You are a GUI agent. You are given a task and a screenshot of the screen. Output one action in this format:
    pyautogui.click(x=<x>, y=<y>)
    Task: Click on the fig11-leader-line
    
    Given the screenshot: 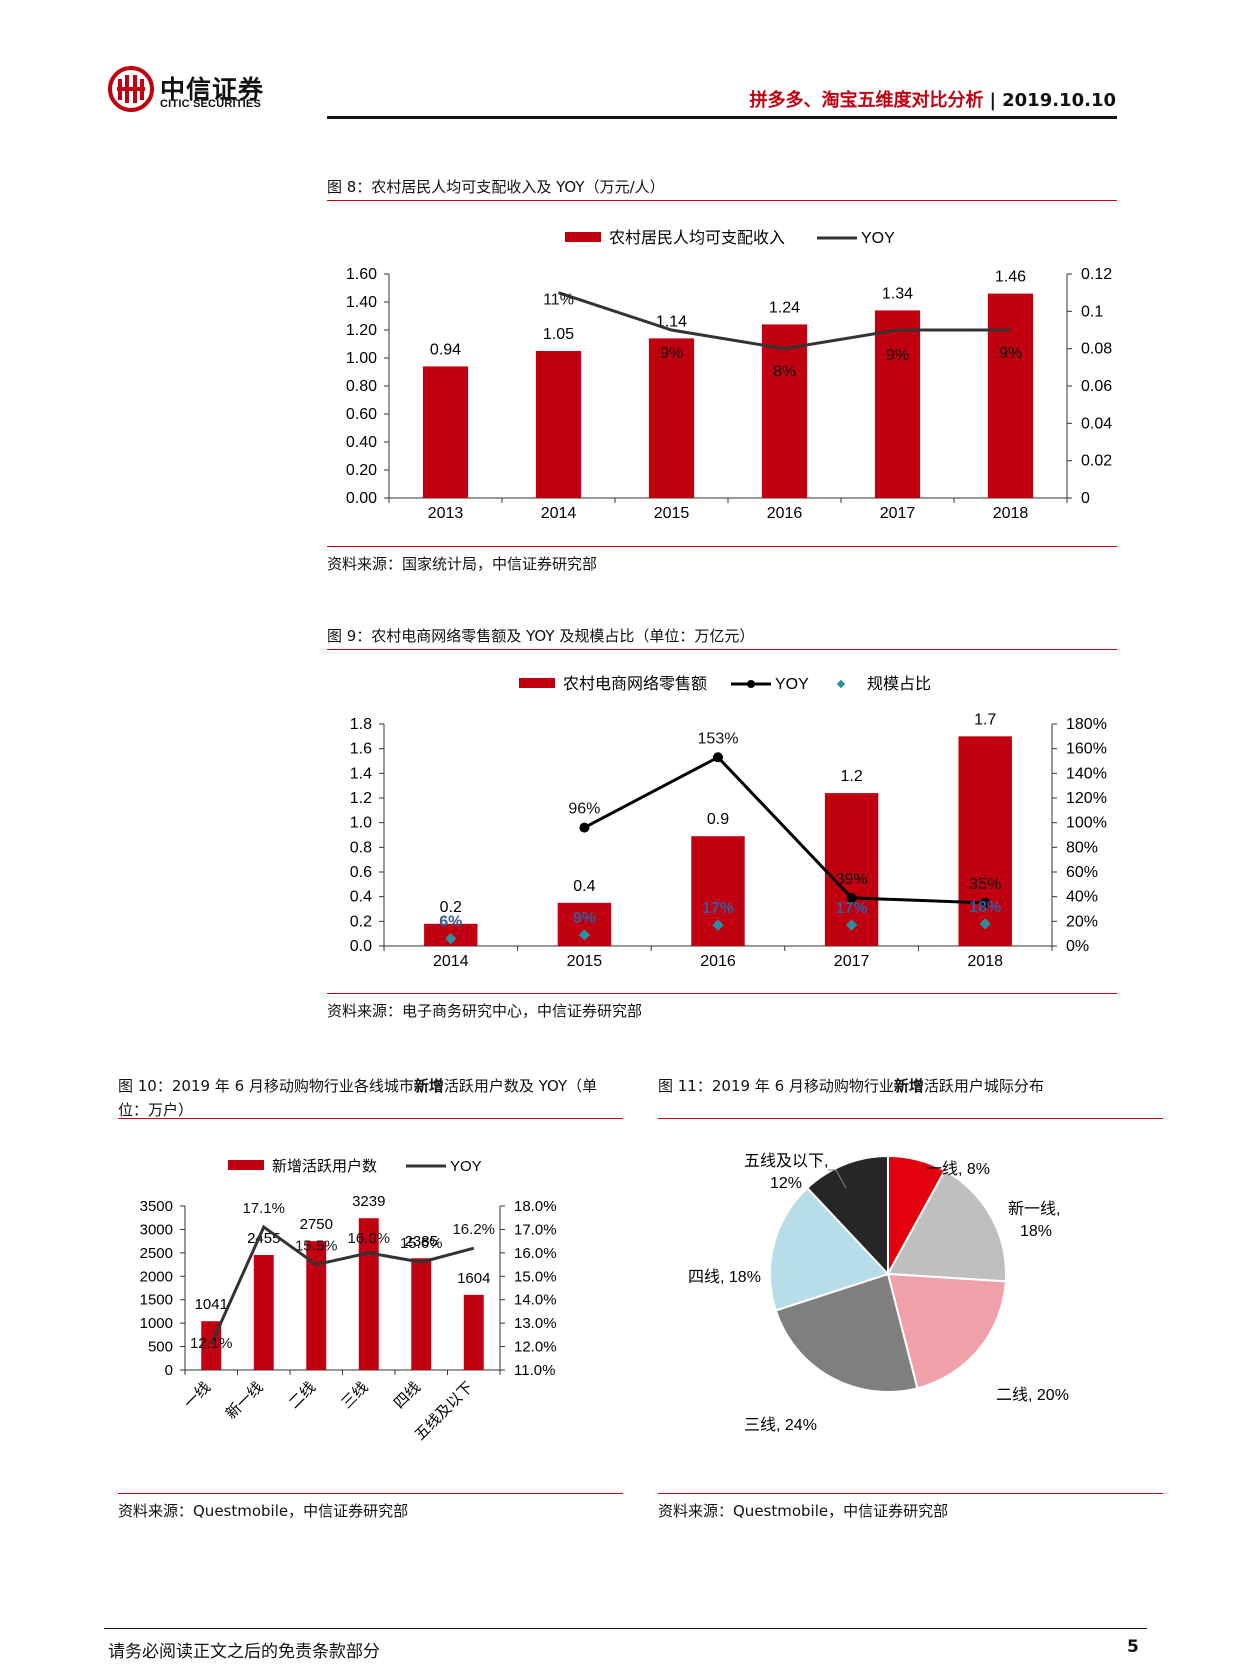 What is the action you would take?
    pyautogui.click(x=837, y=1179)
    